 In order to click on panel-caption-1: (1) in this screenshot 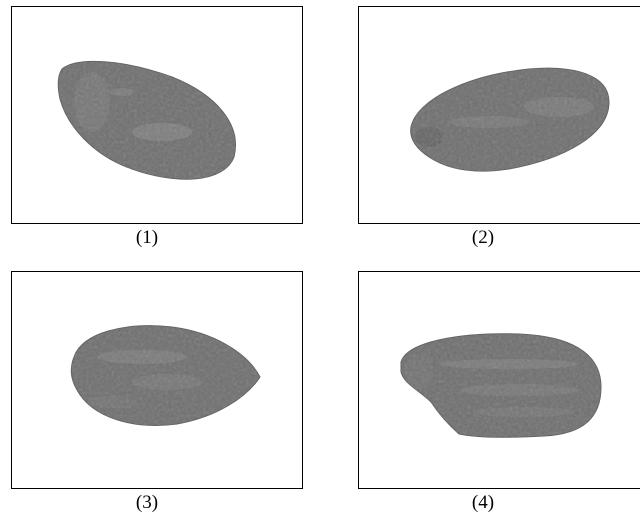, I will do `click(147, 237)`.